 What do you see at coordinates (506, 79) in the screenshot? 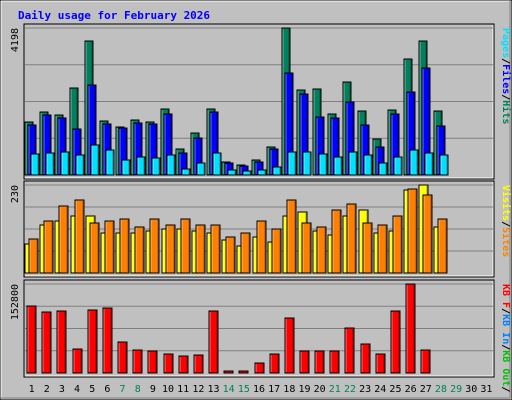
I see `legend-files: Files` at bounding box center [506, 79].